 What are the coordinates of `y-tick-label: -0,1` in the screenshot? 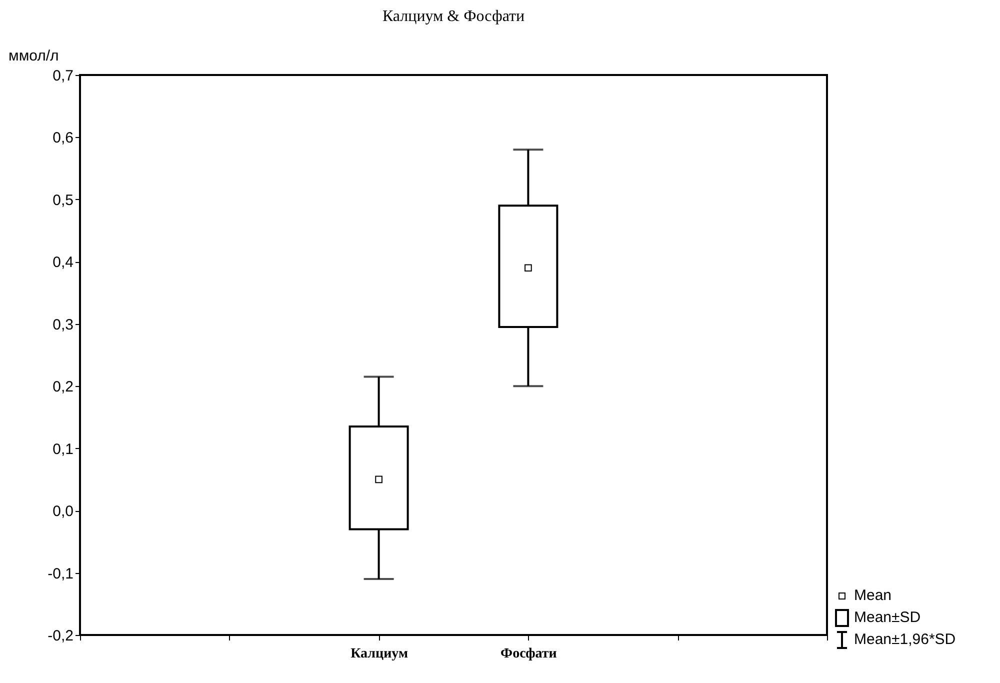 It's located at (61, 573).